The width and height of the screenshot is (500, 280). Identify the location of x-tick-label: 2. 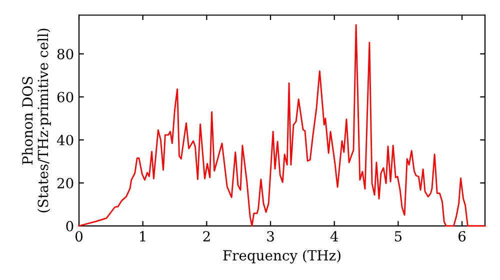
(206, 236).